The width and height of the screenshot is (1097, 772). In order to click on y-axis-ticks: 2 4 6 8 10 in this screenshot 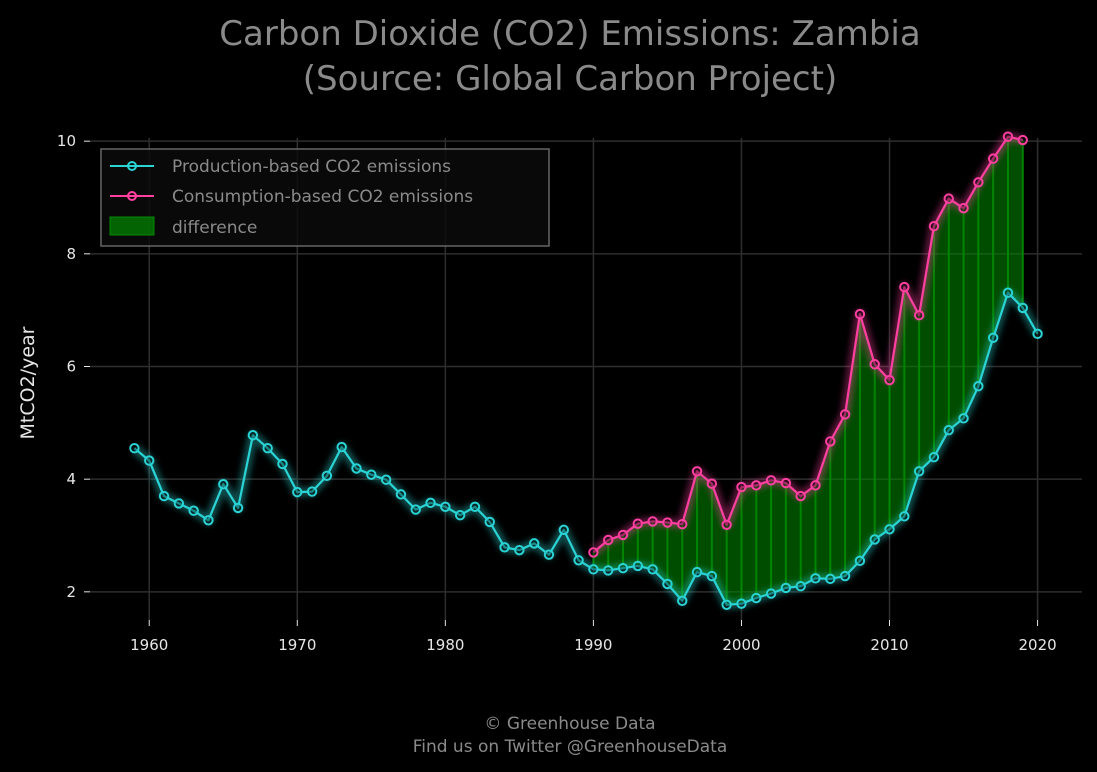, I will do `click(73, 366)`.